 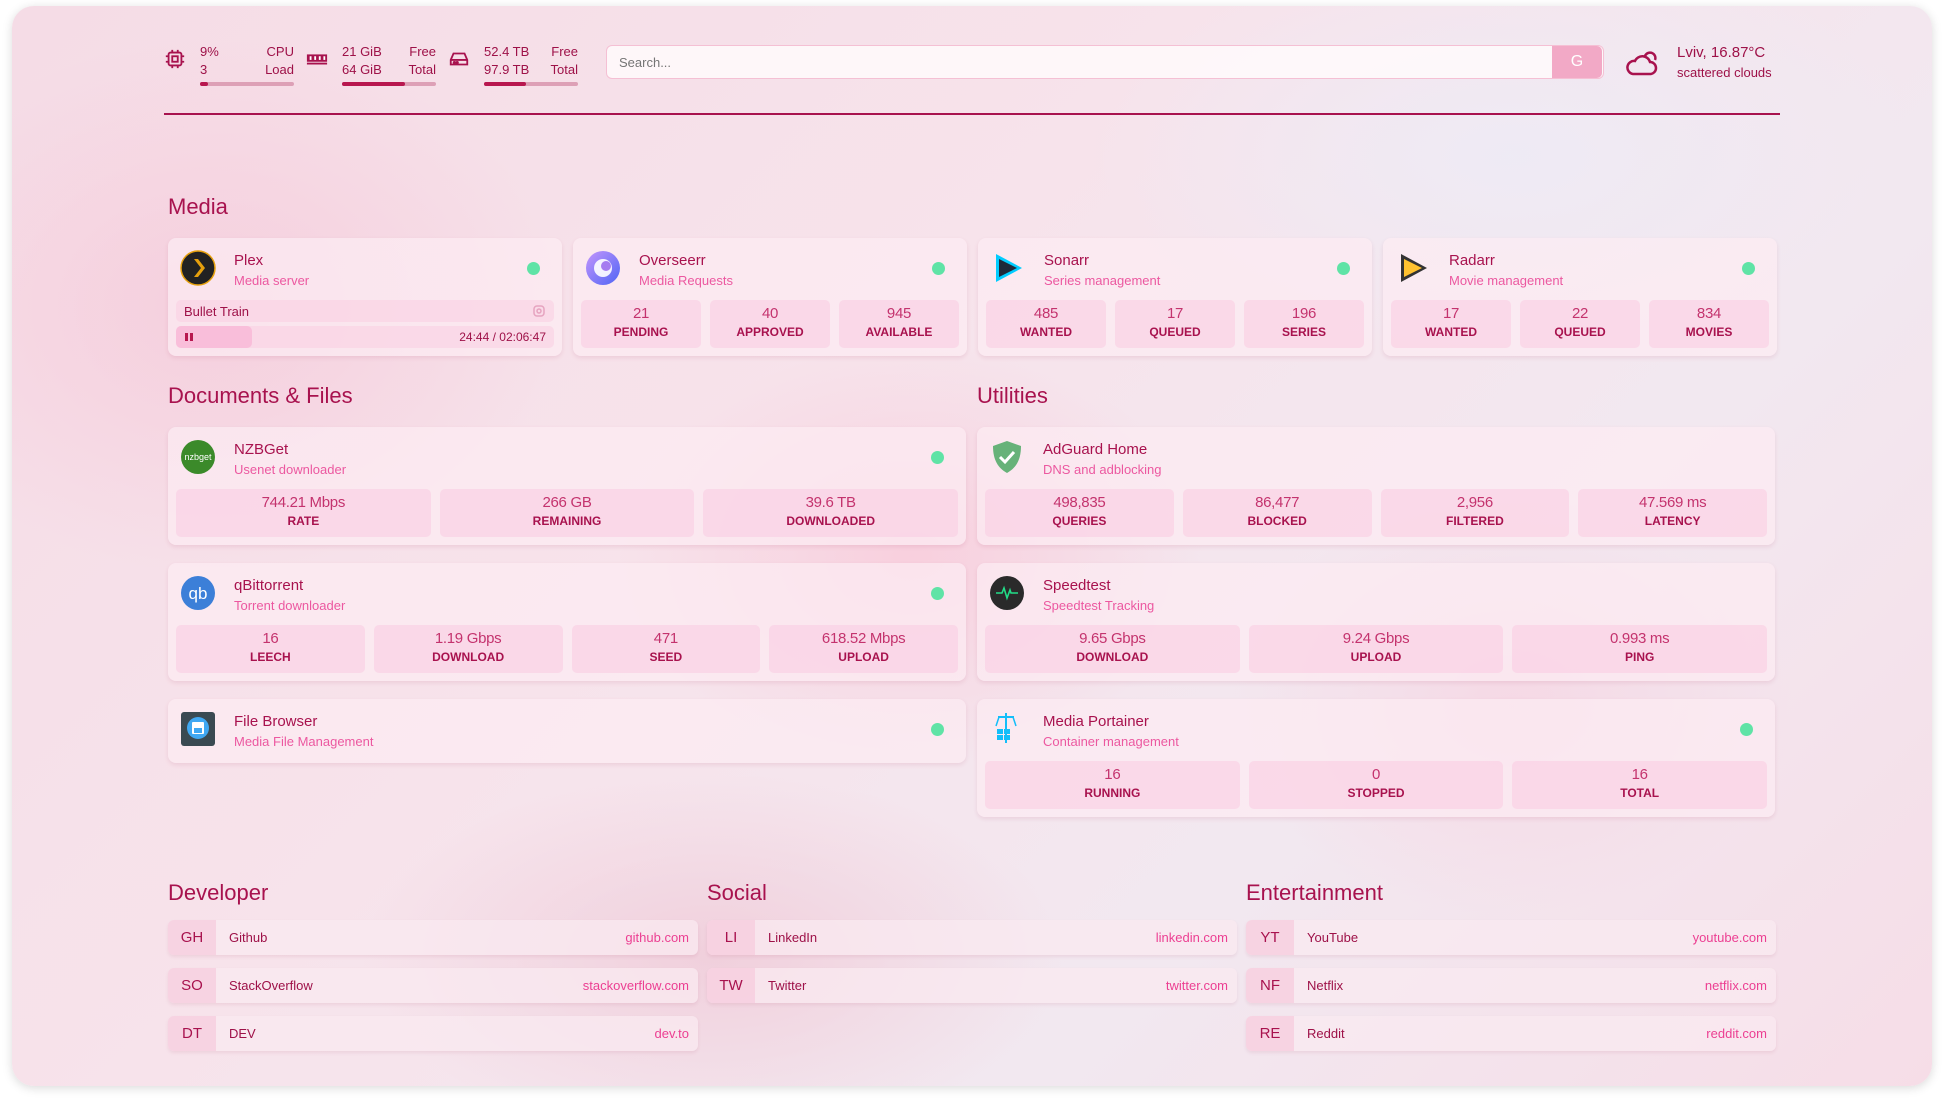 What do you see at coordinates (564, 69) in the screenshot?
I see `disk-label2: Total` at bounding box center [564, 69].